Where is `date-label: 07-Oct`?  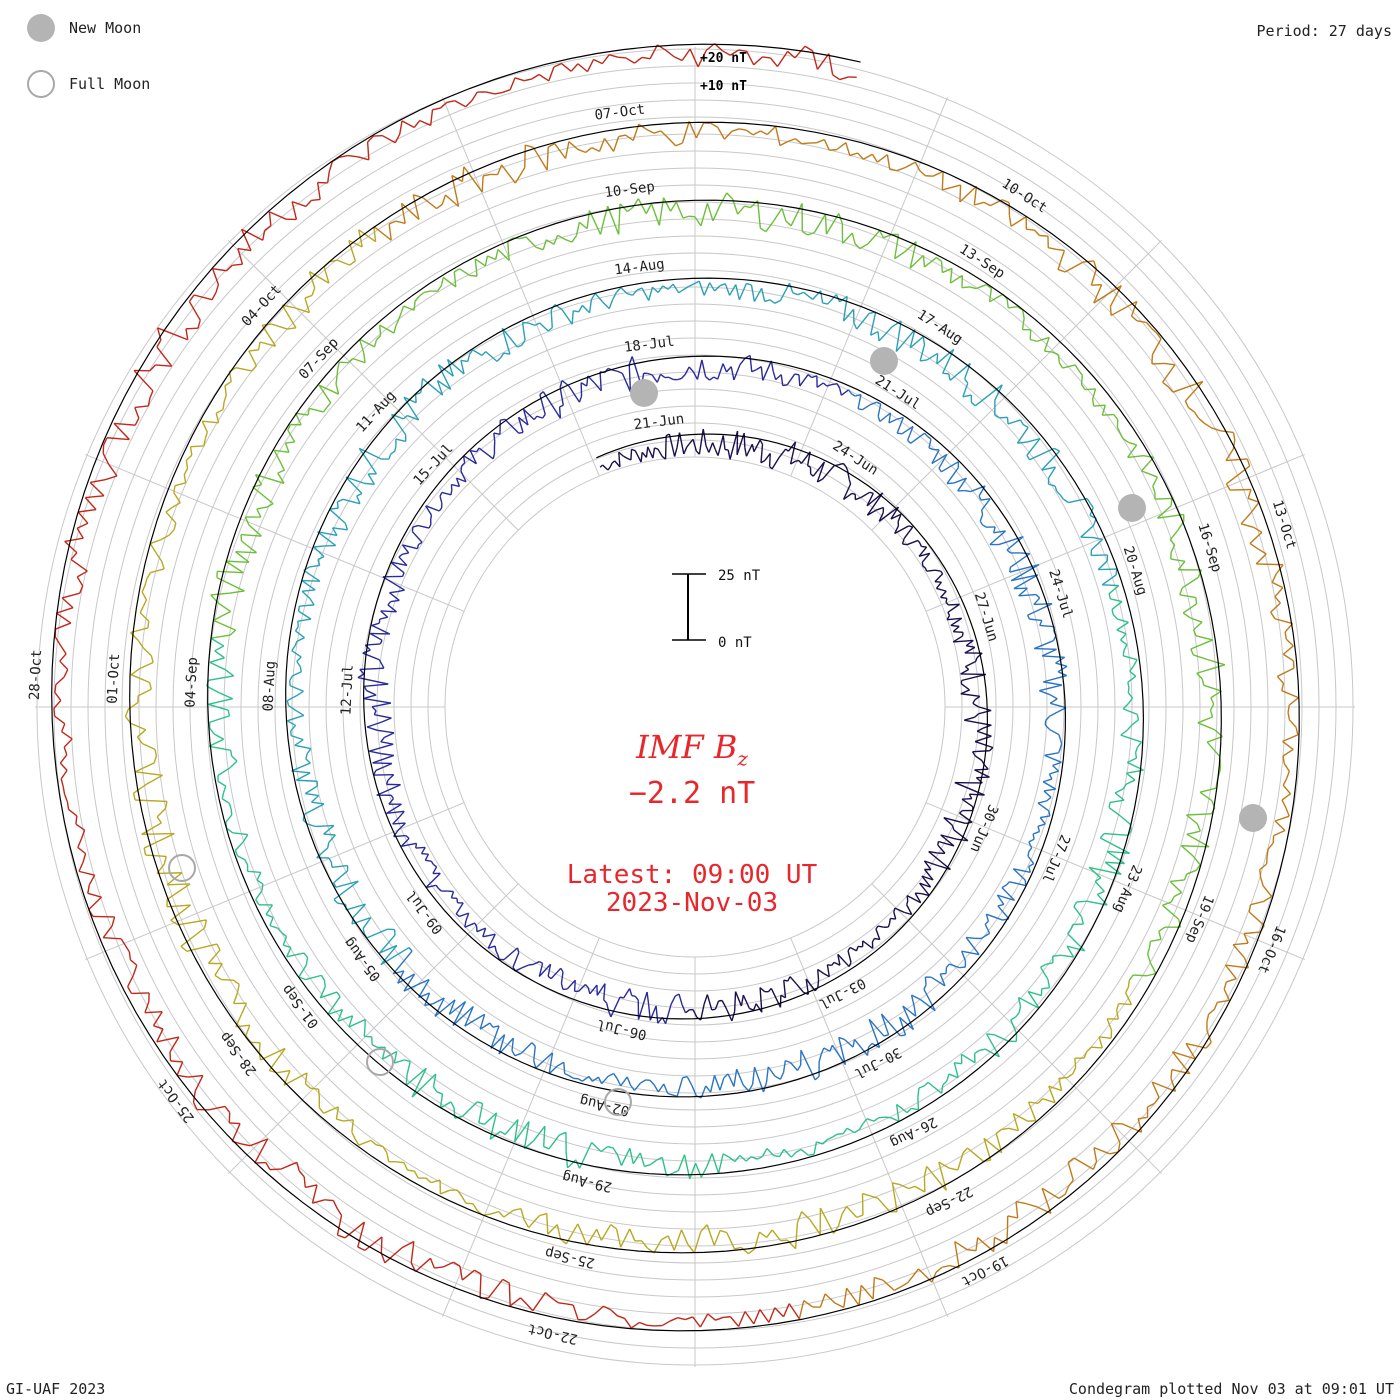 date-label: 07-Oct is located at coordinates (620, 112).